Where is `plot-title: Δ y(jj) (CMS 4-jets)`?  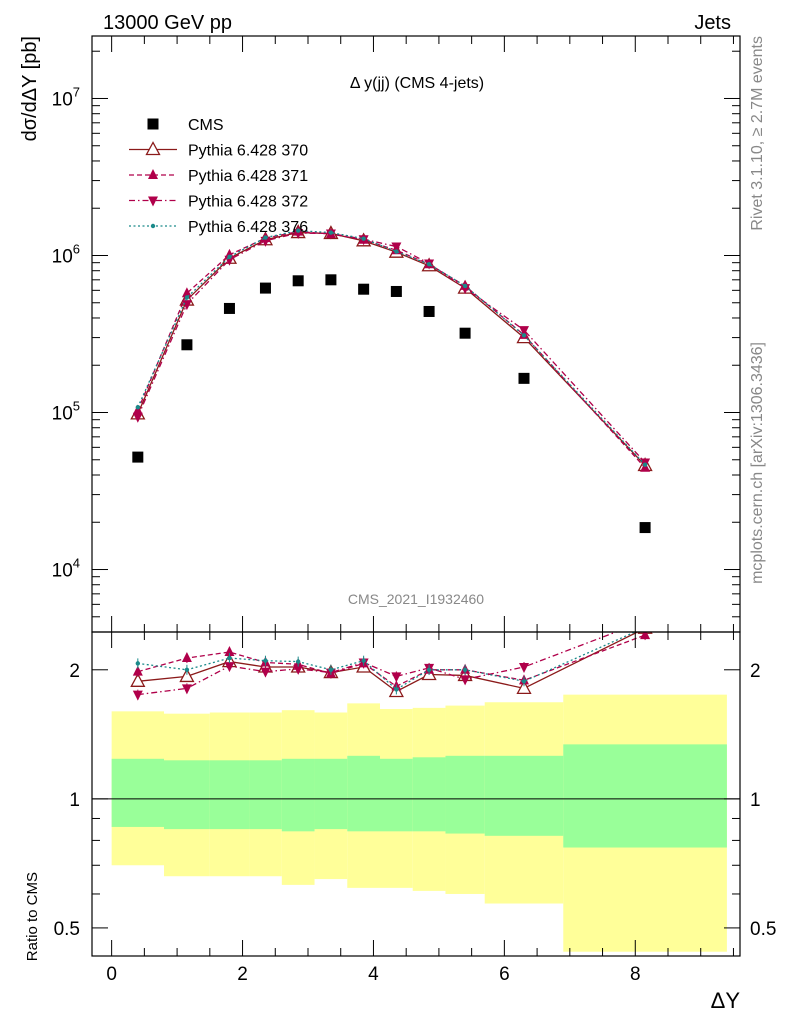 plot-title: Δ y(jj) (CMS 4-jets) is located at coordinates (417, 83).